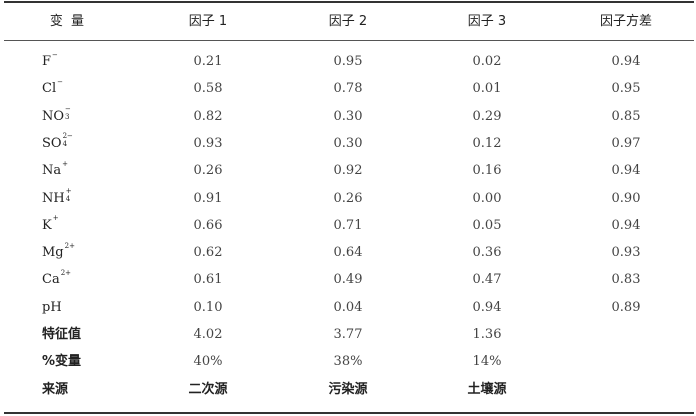 This screenshot has width=696, height=416. I want to click on summary-label: %变量, so click(62, 362).